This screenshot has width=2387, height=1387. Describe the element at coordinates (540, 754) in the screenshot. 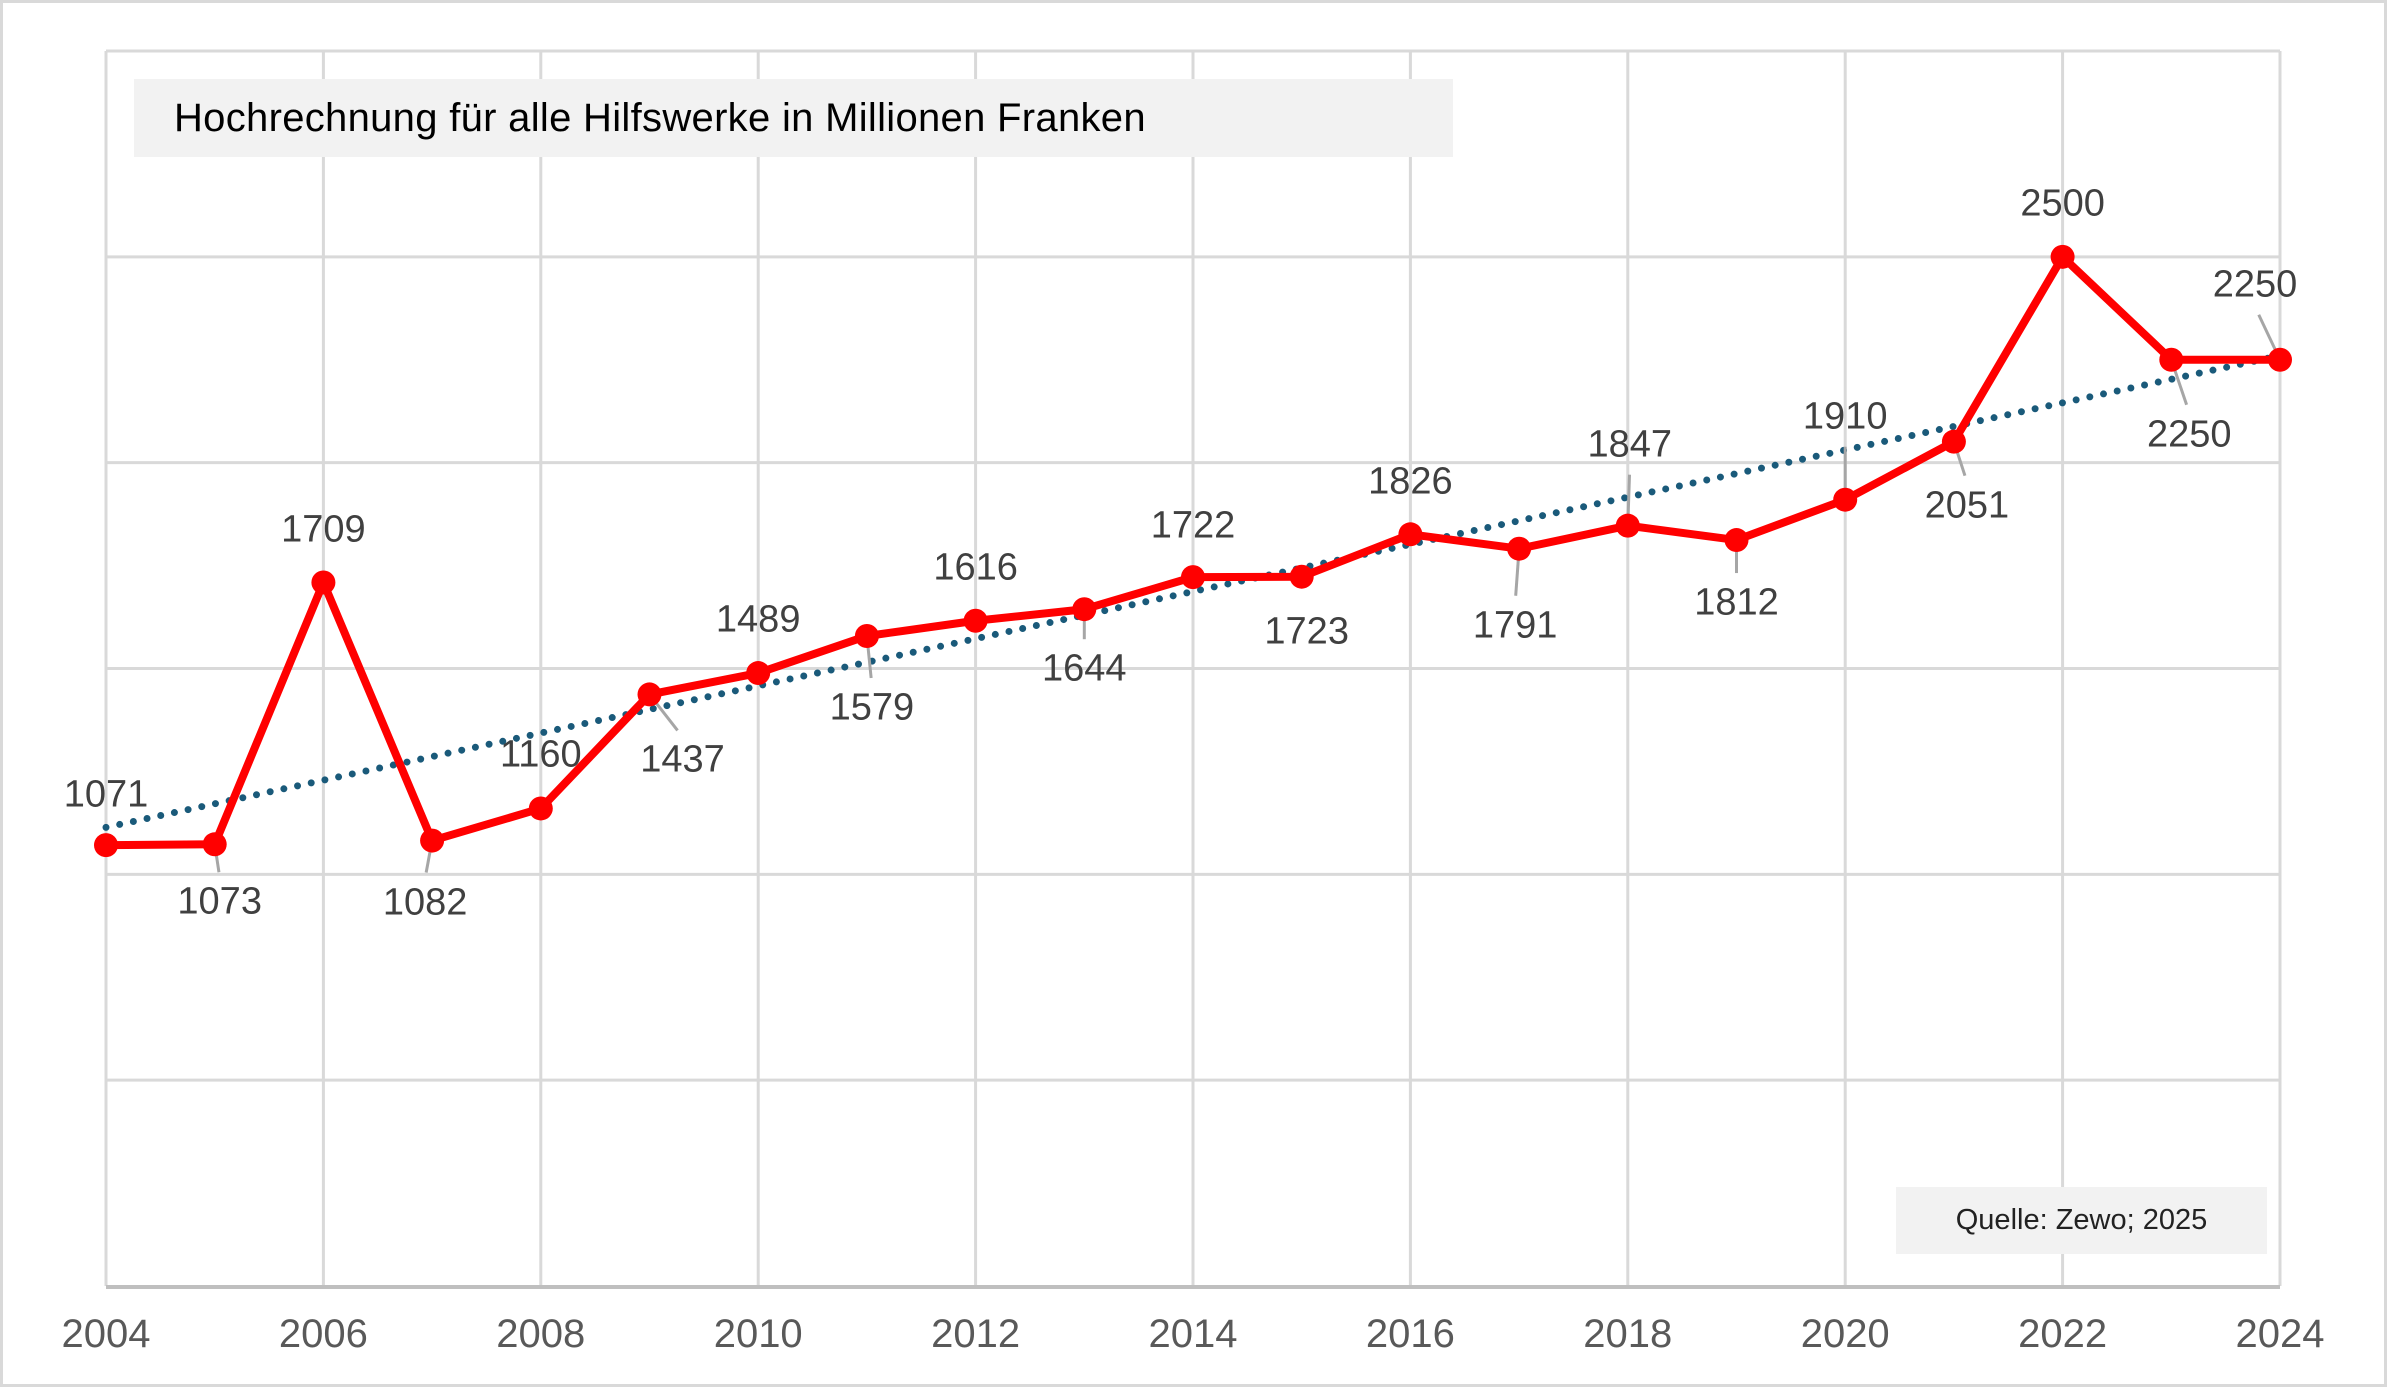

I see `data-label: 1160` at that location.